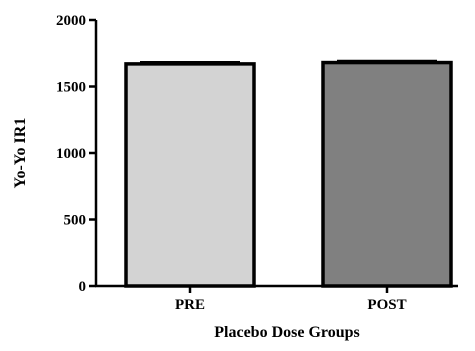 Image resolution: width=475 pixels, height=351 pixels. I want to click on y-axis-title: Yo-Yo IR1, so click(20, 153).